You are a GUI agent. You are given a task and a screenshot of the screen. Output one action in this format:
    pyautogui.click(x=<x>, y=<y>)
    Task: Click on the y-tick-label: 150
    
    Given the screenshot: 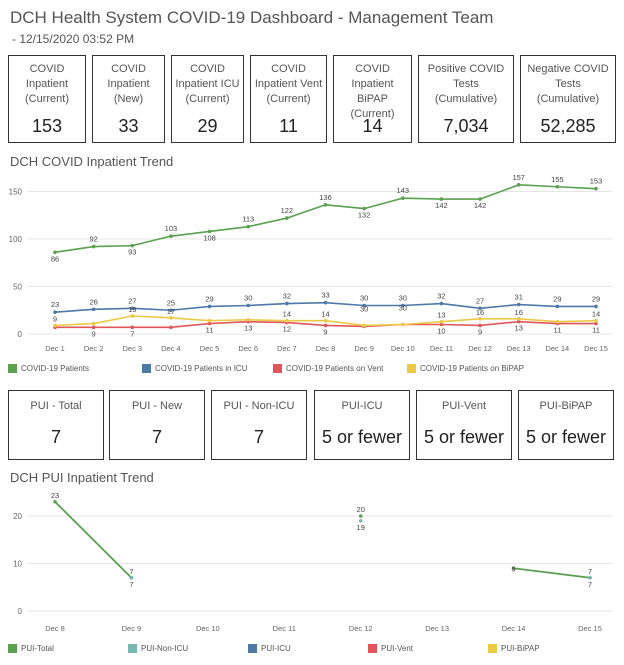 What is the action you would take?
    pyautogui.click(x=16, y=192)
    